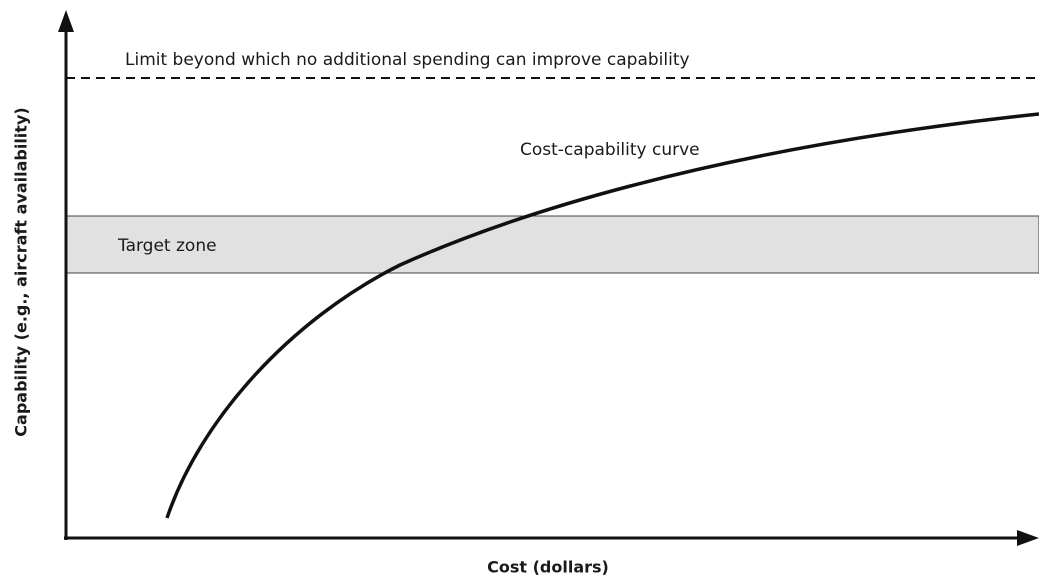 The width and height of the screenshot is (1039, 579). What do you see at coordinates (21, 271) in the screenshot?
I see `y-axis-label: Capability (e.g., aircraft availability)` at bounding box center [21, 271].